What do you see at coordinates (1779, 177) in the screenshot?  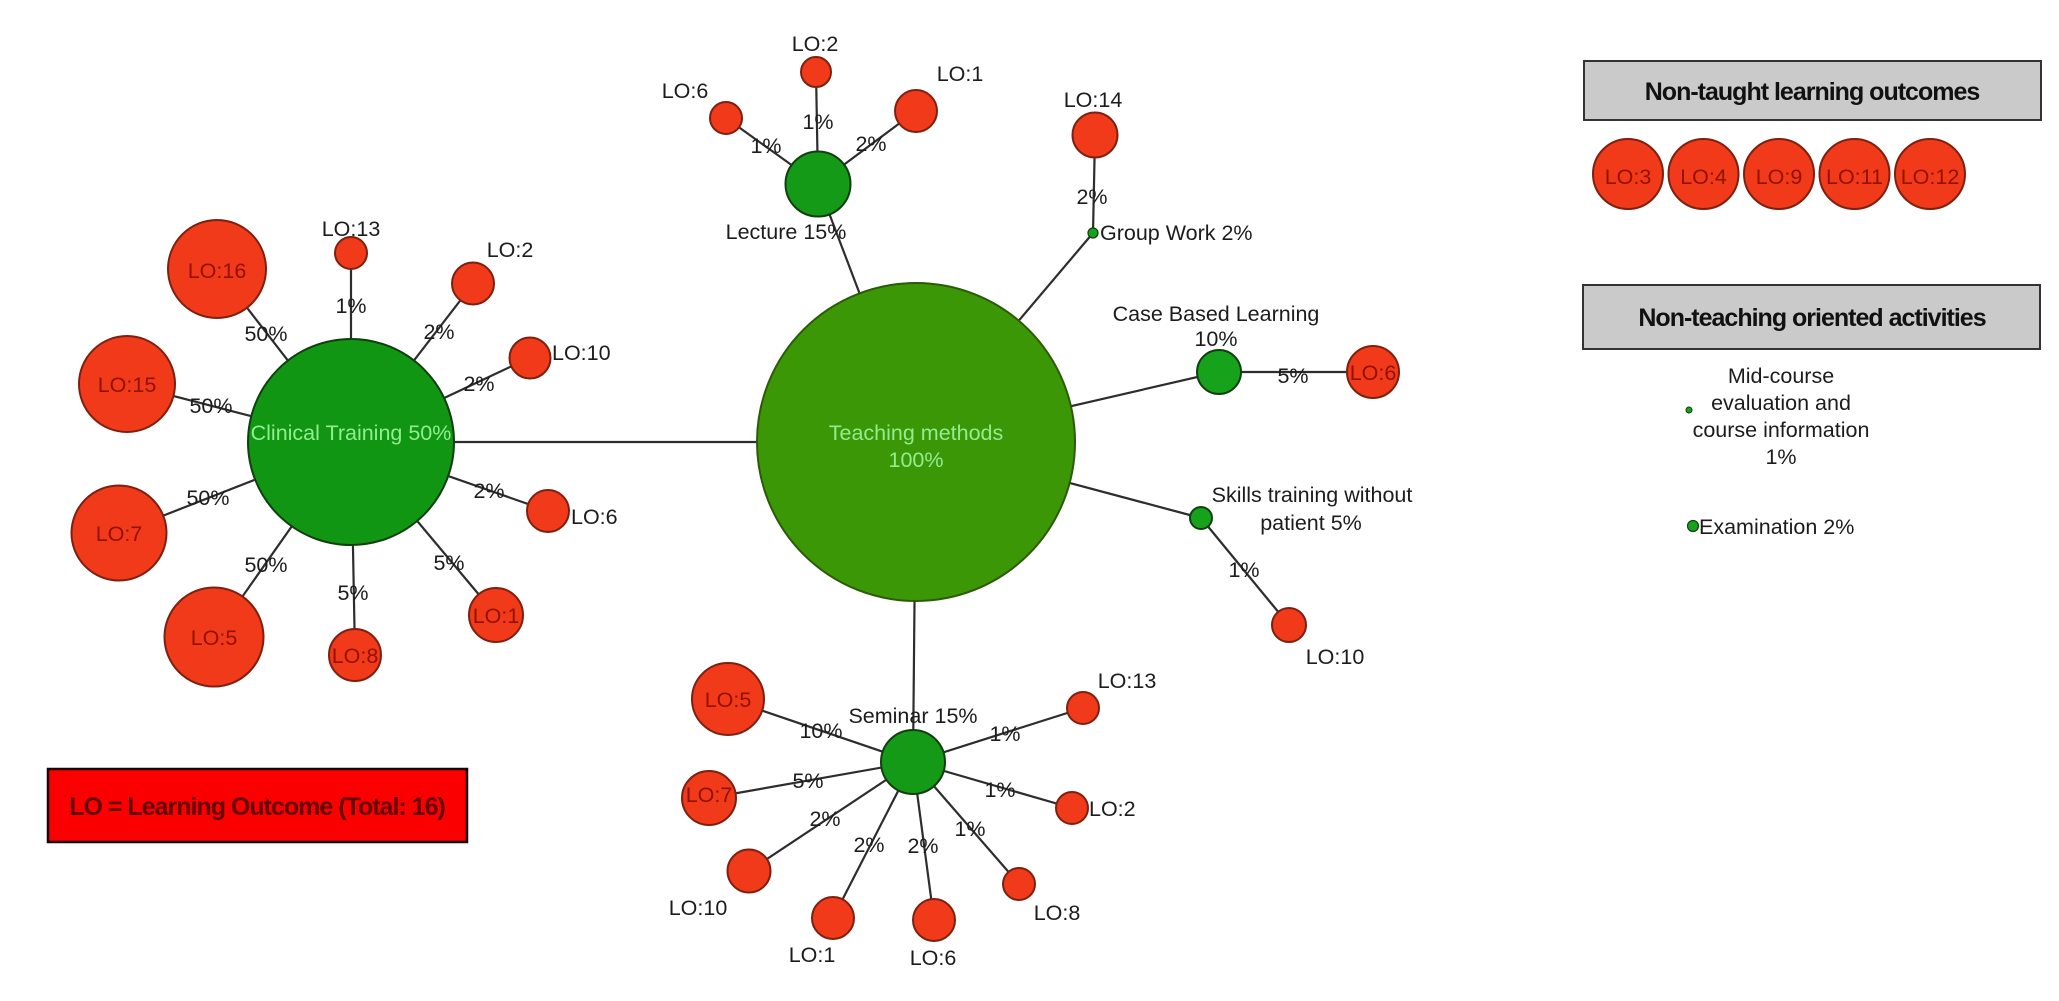 I see `svg-text: LO:9` at bounding box center [1779, 177].